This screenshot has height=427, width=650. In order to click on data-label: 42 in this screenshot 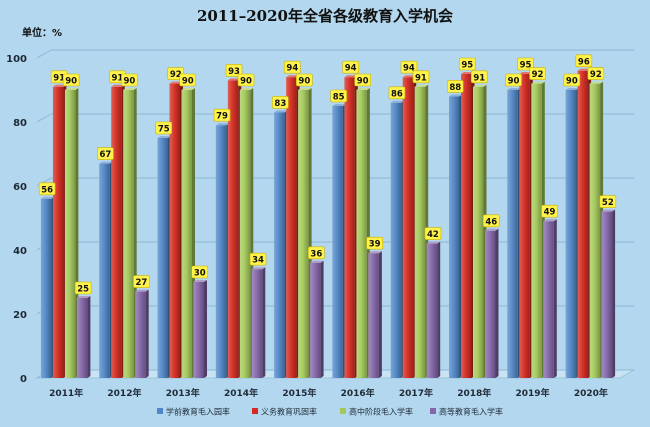, I will do `click(433, 235)`.